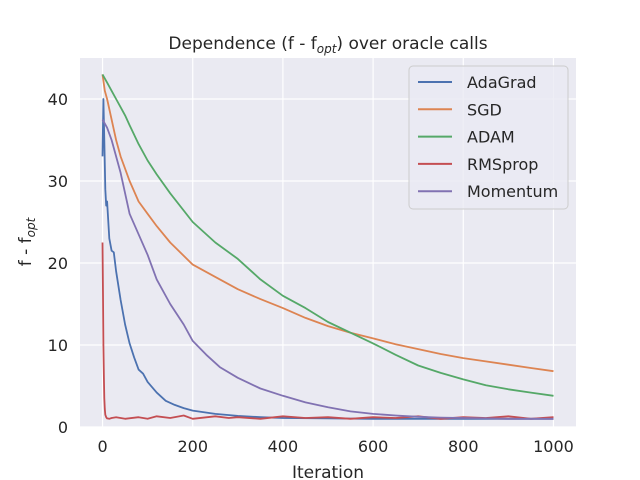 This screenshot has height=480, width=640. Describe the element at coordinates (512, 191) in the screenshot. I see `legend-label-momentum: Momentum` at that location.